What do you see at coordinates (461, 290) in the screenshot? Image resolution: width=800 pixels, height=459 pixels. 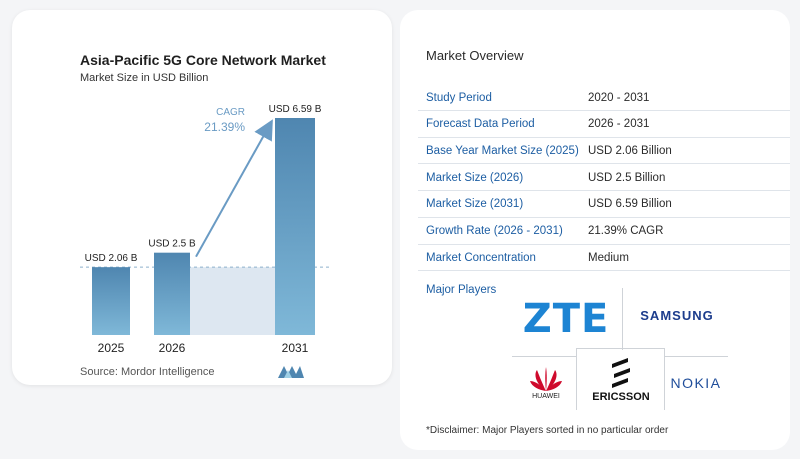 I see `major-players-label: Major Players` at bounding box center [461, 290].